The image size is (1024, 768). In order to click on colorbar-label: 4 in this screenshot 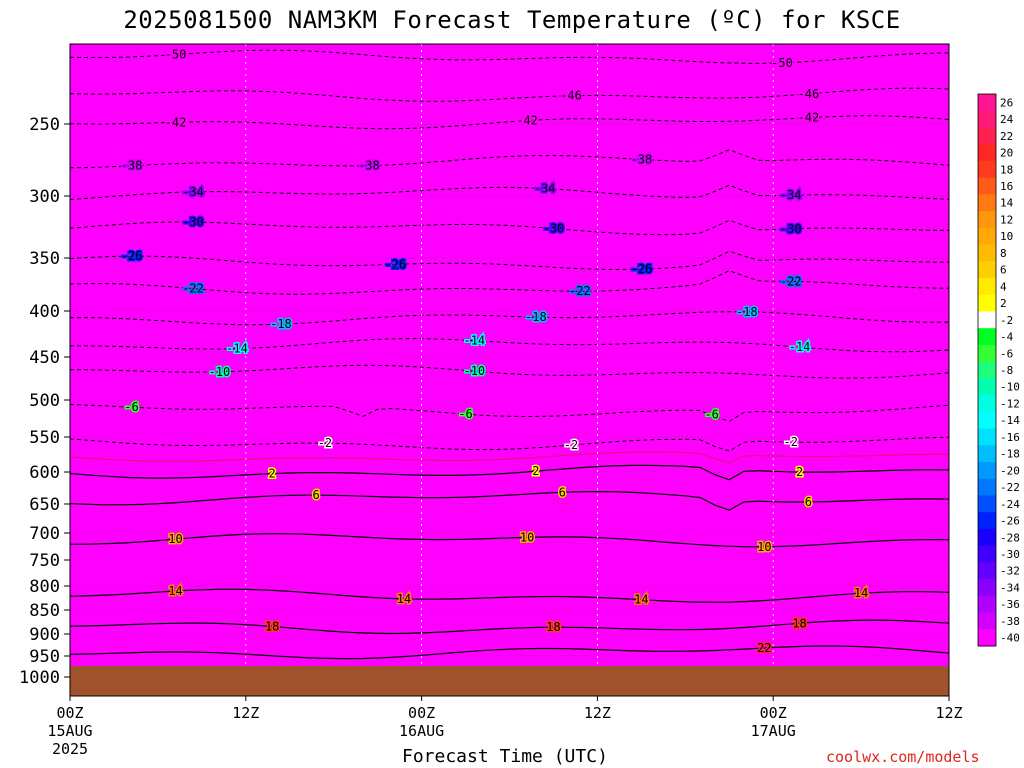, I will do `click(1003, 286)`.